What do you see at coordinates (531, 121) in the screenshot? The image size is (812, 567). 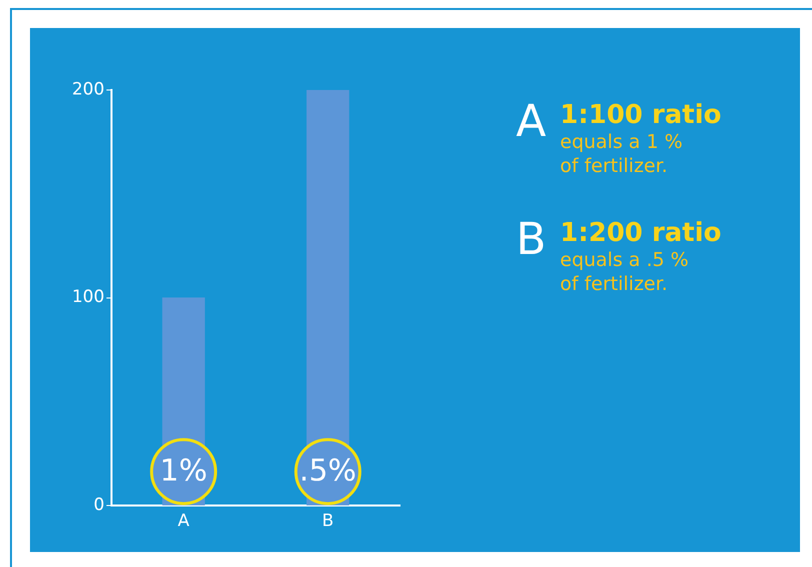 I see `text: A` at bounding box center [531, 121].